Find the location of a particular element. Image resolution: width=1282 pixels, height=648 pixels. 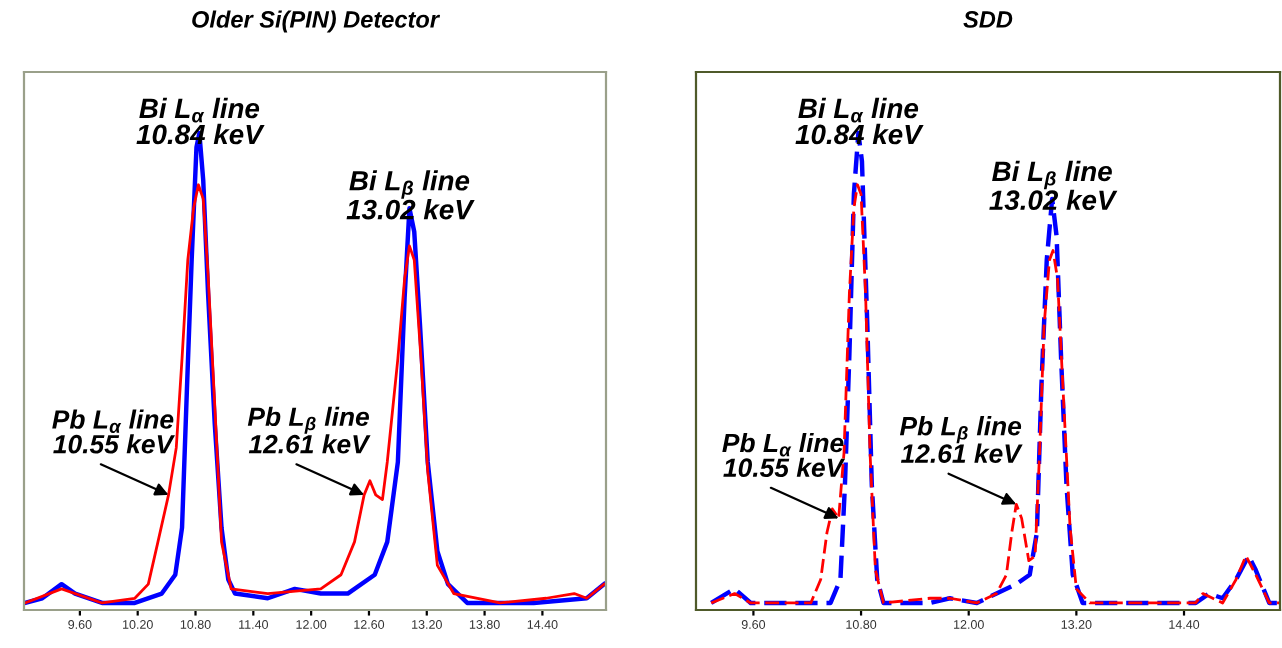

chart-title: Older Si(PIN) Detector is located at coordinates (316, 21).